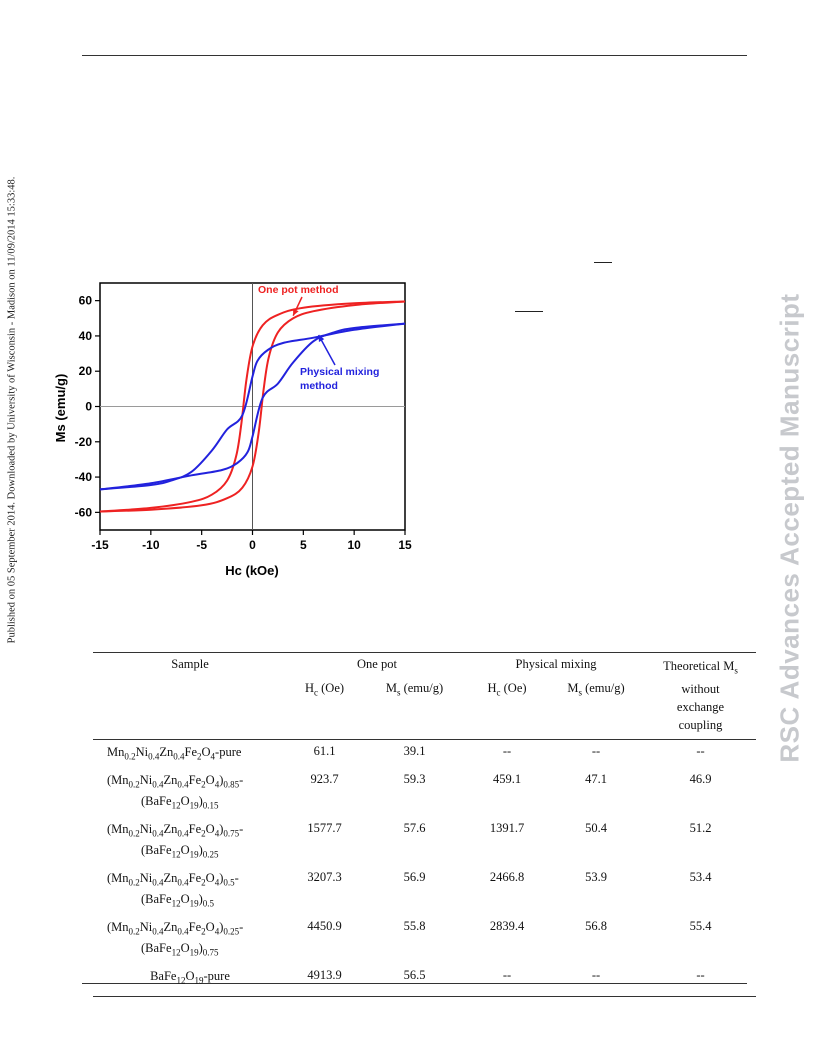 Image resolution: width=816 pixels, height=1056 pixels. What do you see at coordinates (596, 925) in the screenshot?
I see `pm-ms-cell: 56.8` at bounding box center [596, 925].